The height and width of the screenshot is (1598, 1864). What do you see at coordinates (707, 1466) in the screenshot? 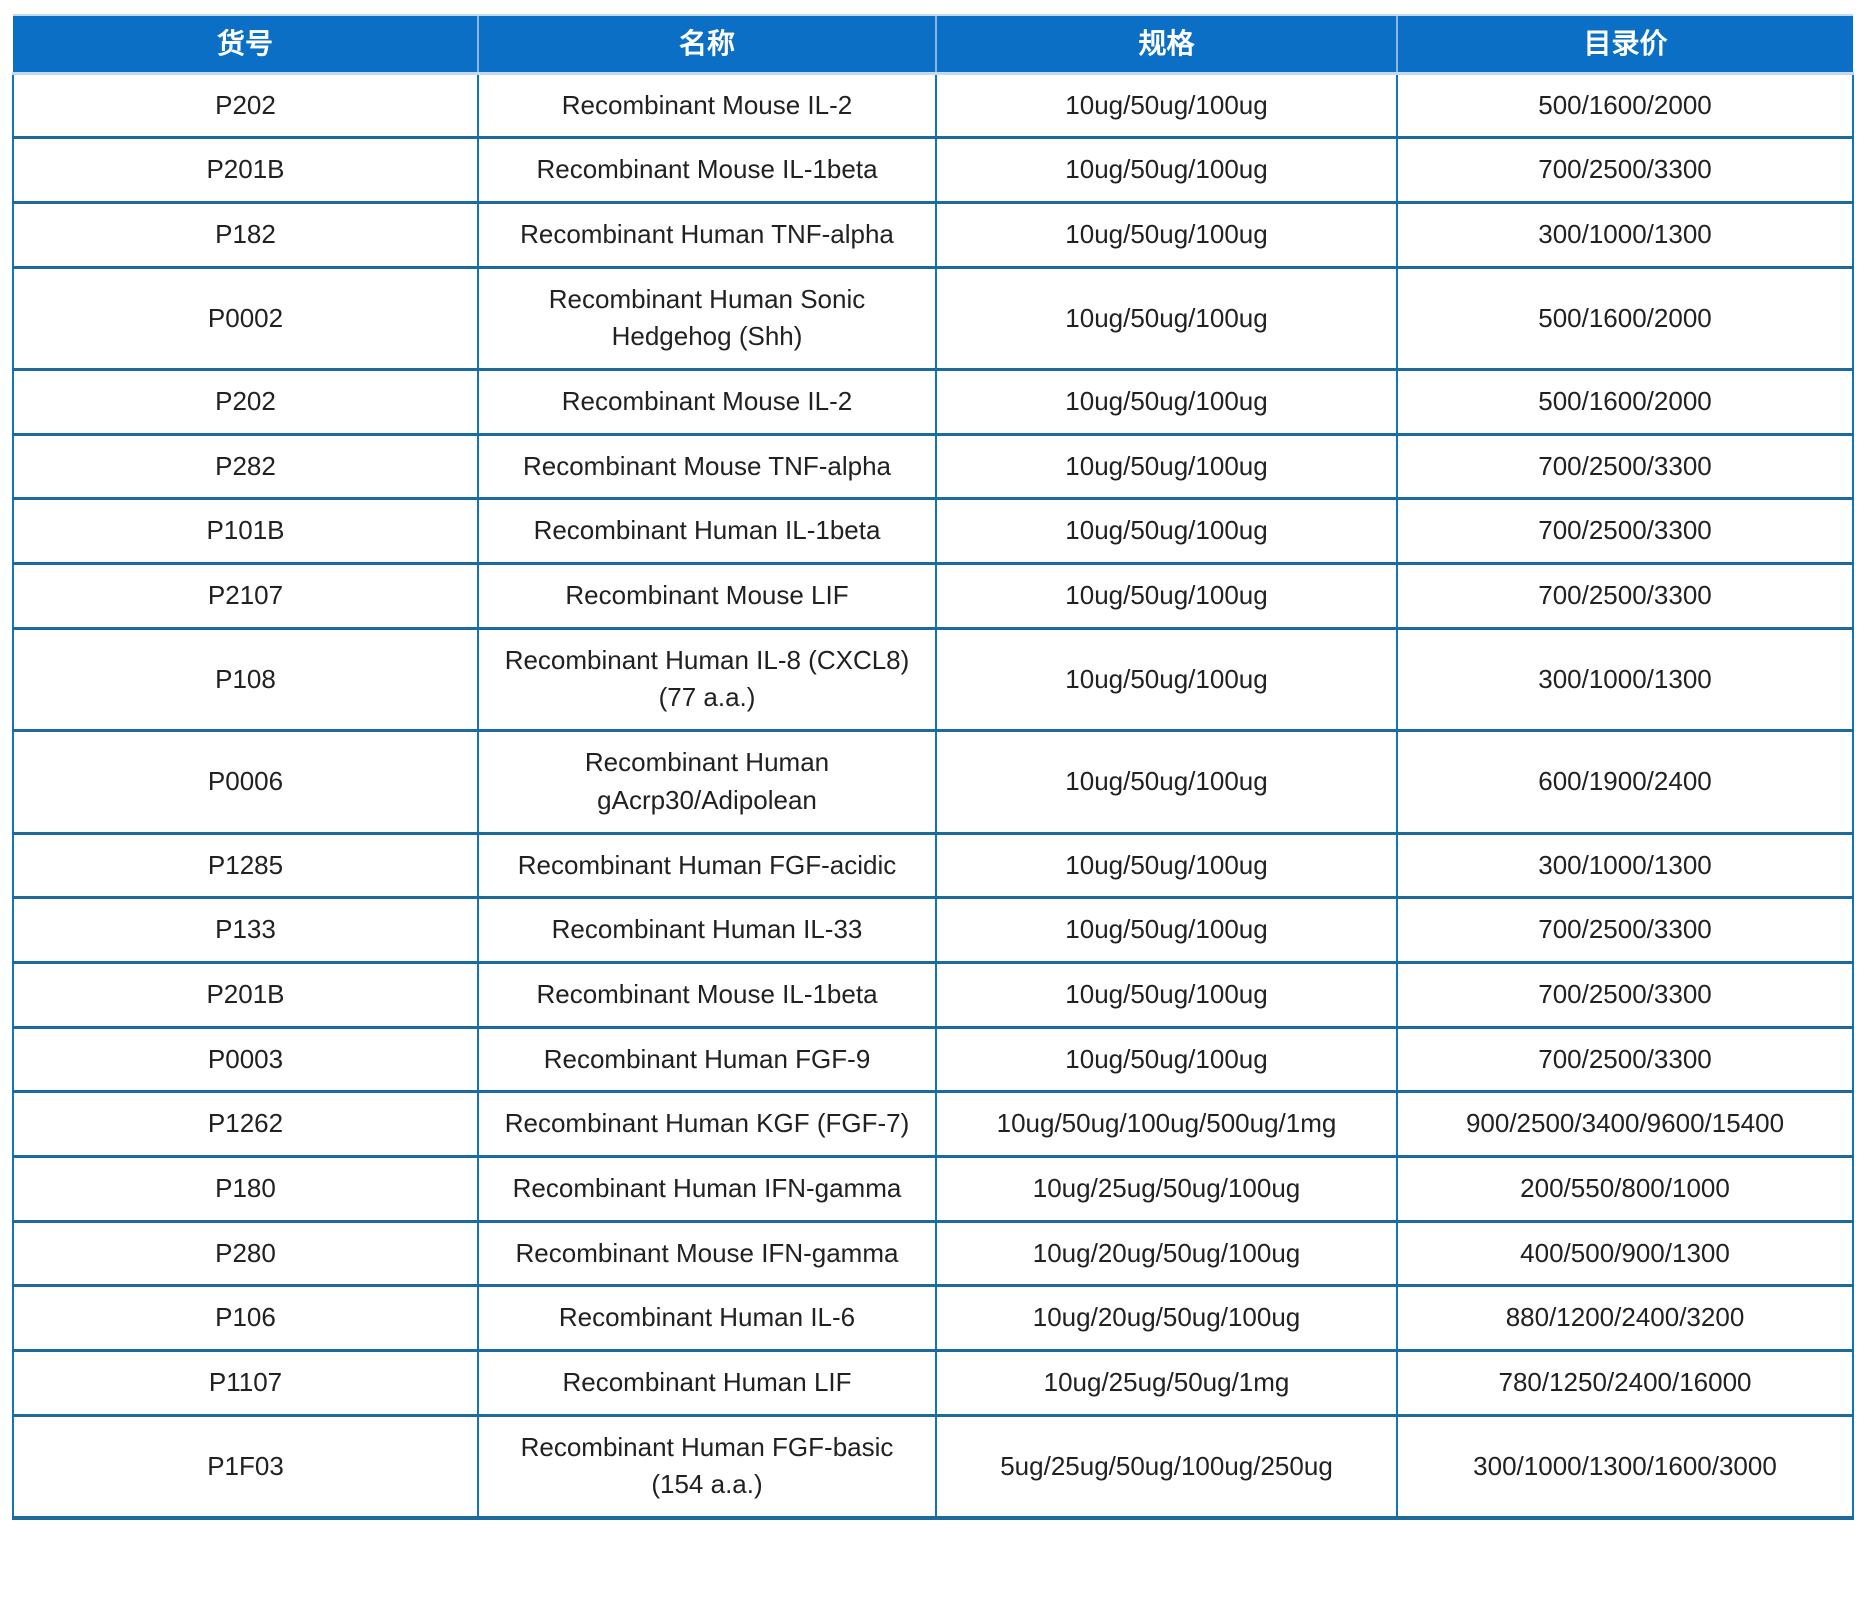
I see `cell-name: Recombinant Human FGF-basic (154 a.a.)` at bounding box center [707, 1466].